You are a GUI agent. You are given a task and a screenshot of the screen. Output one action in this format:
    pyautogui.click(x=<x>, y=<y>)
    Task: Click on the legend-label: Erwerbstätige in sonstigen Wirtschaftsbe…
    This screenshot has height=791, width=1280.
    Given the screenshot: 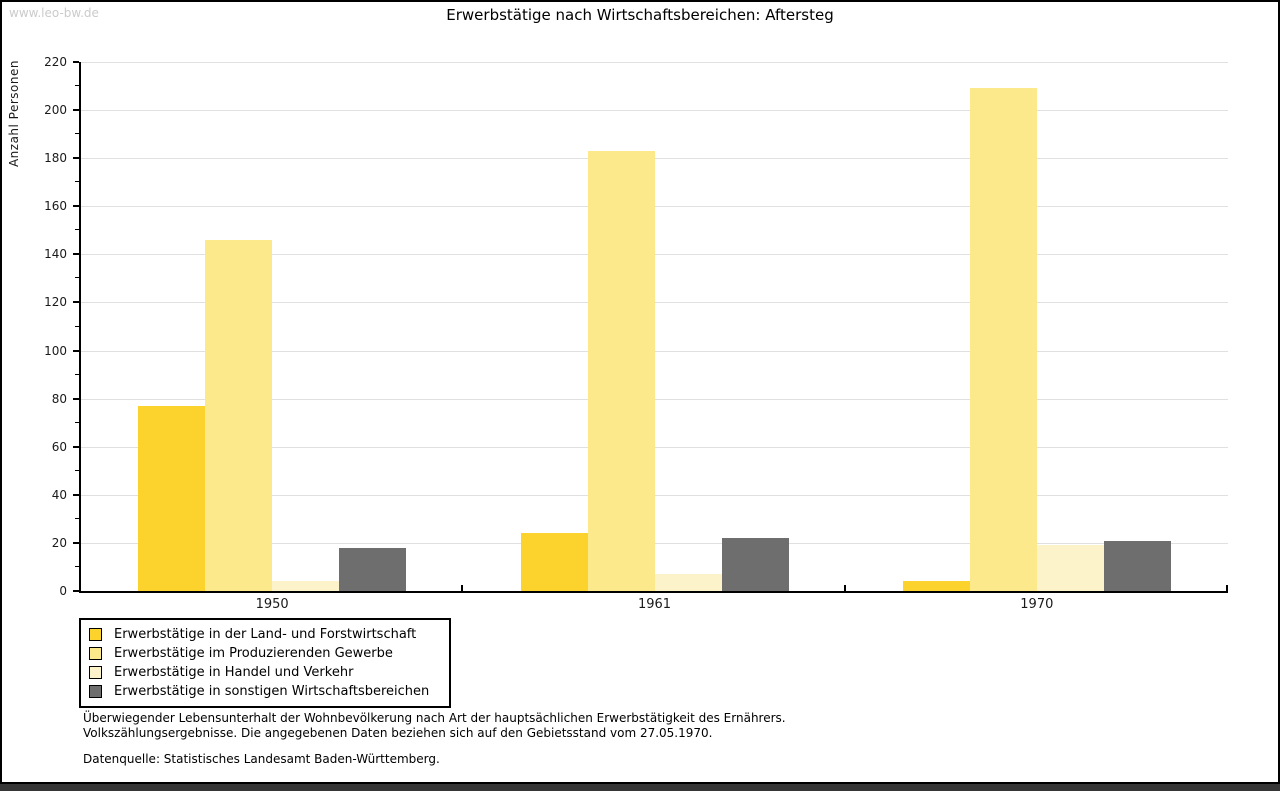 What is the action you would take?
    pyautogui.click(x=272, y=691)
    